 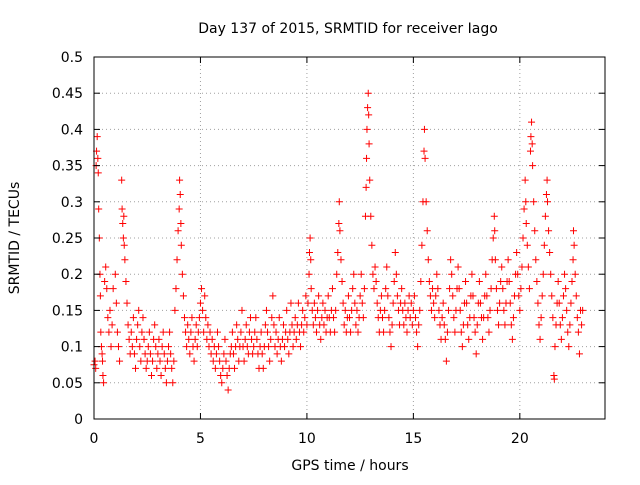 I want to click on y-tick-label: 0.1, so click(x=72, y=348).